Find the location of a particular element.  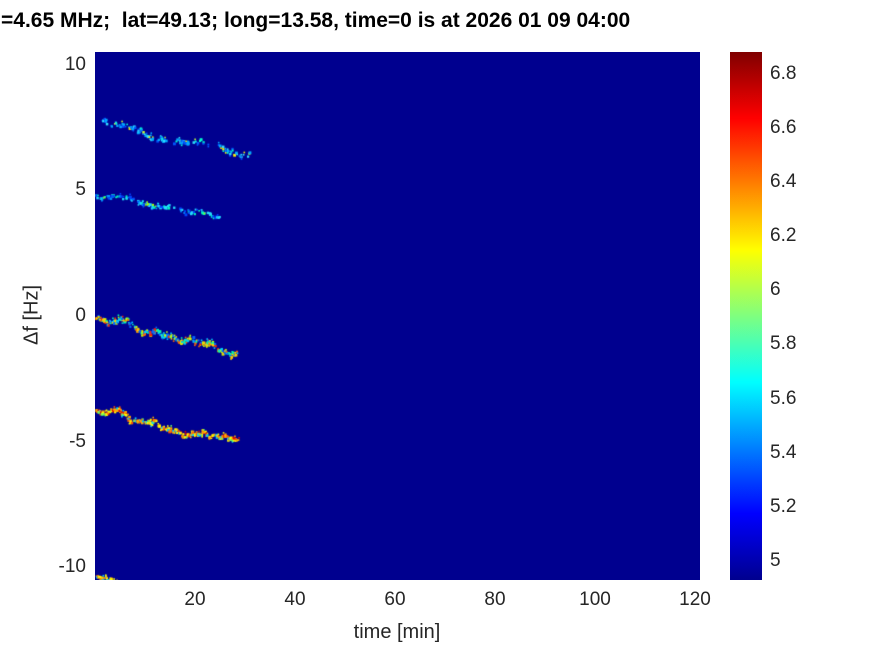

colorbar-tick-label: 5 is located at coordinates (775, 561).